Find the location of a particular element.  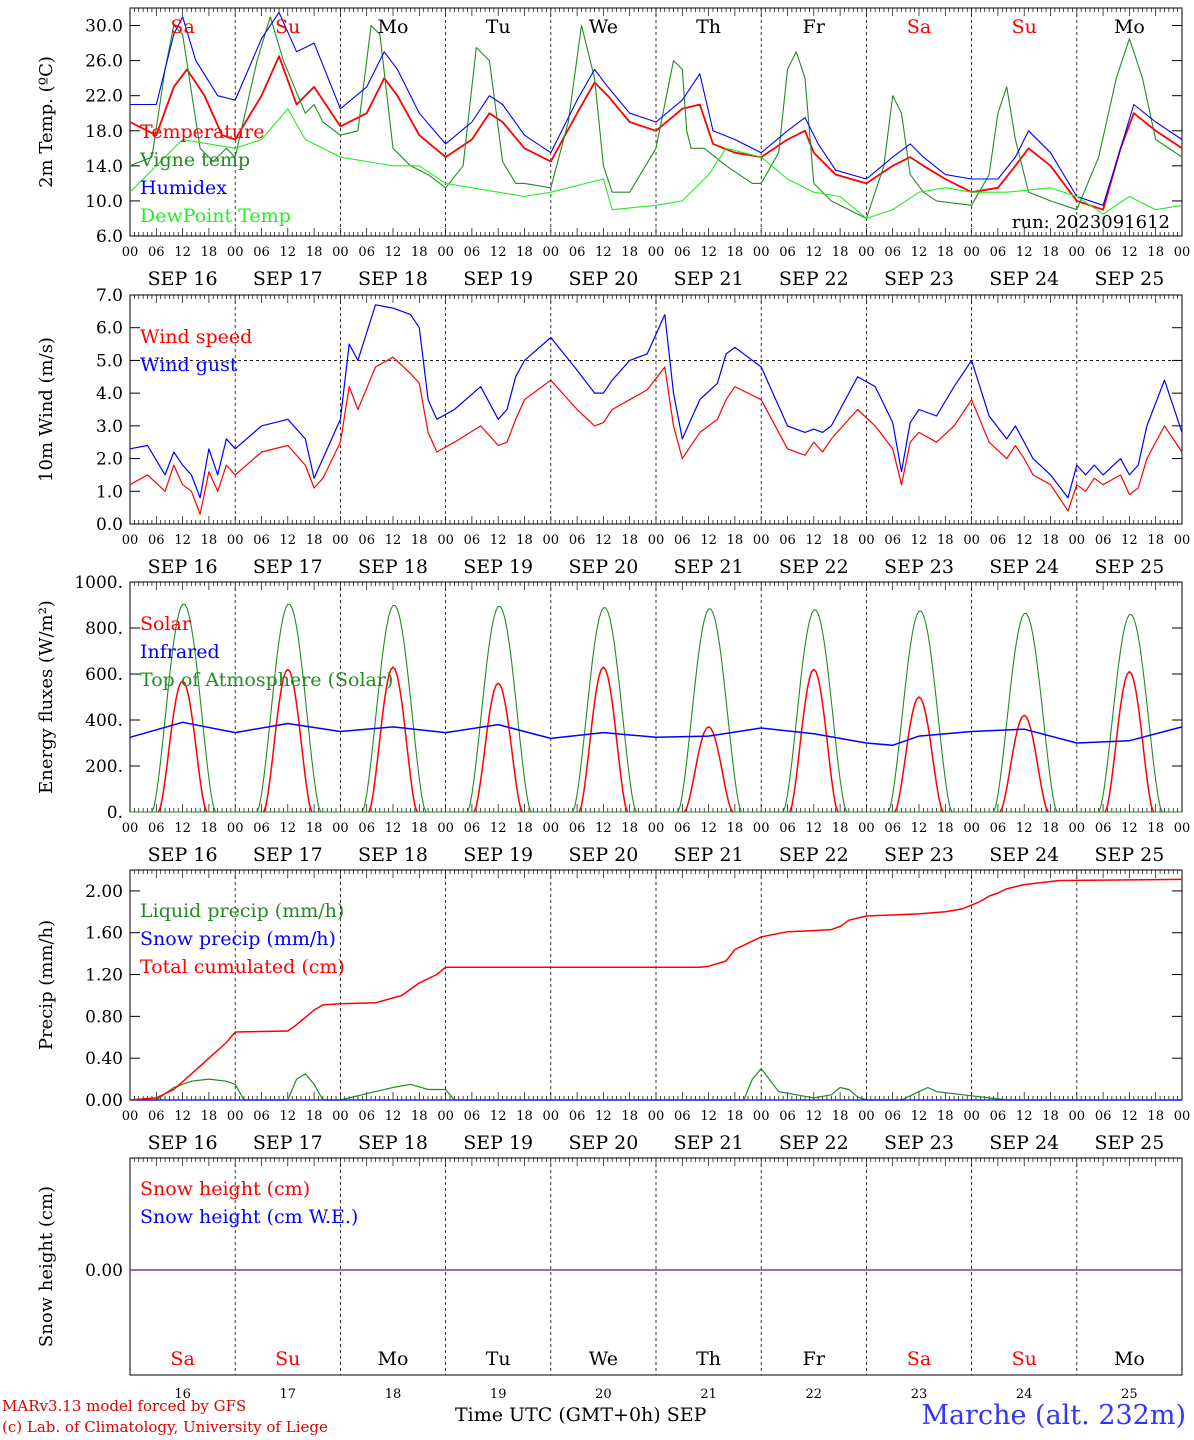

day-number-label: 21 is located at coordinates (708, 1394).